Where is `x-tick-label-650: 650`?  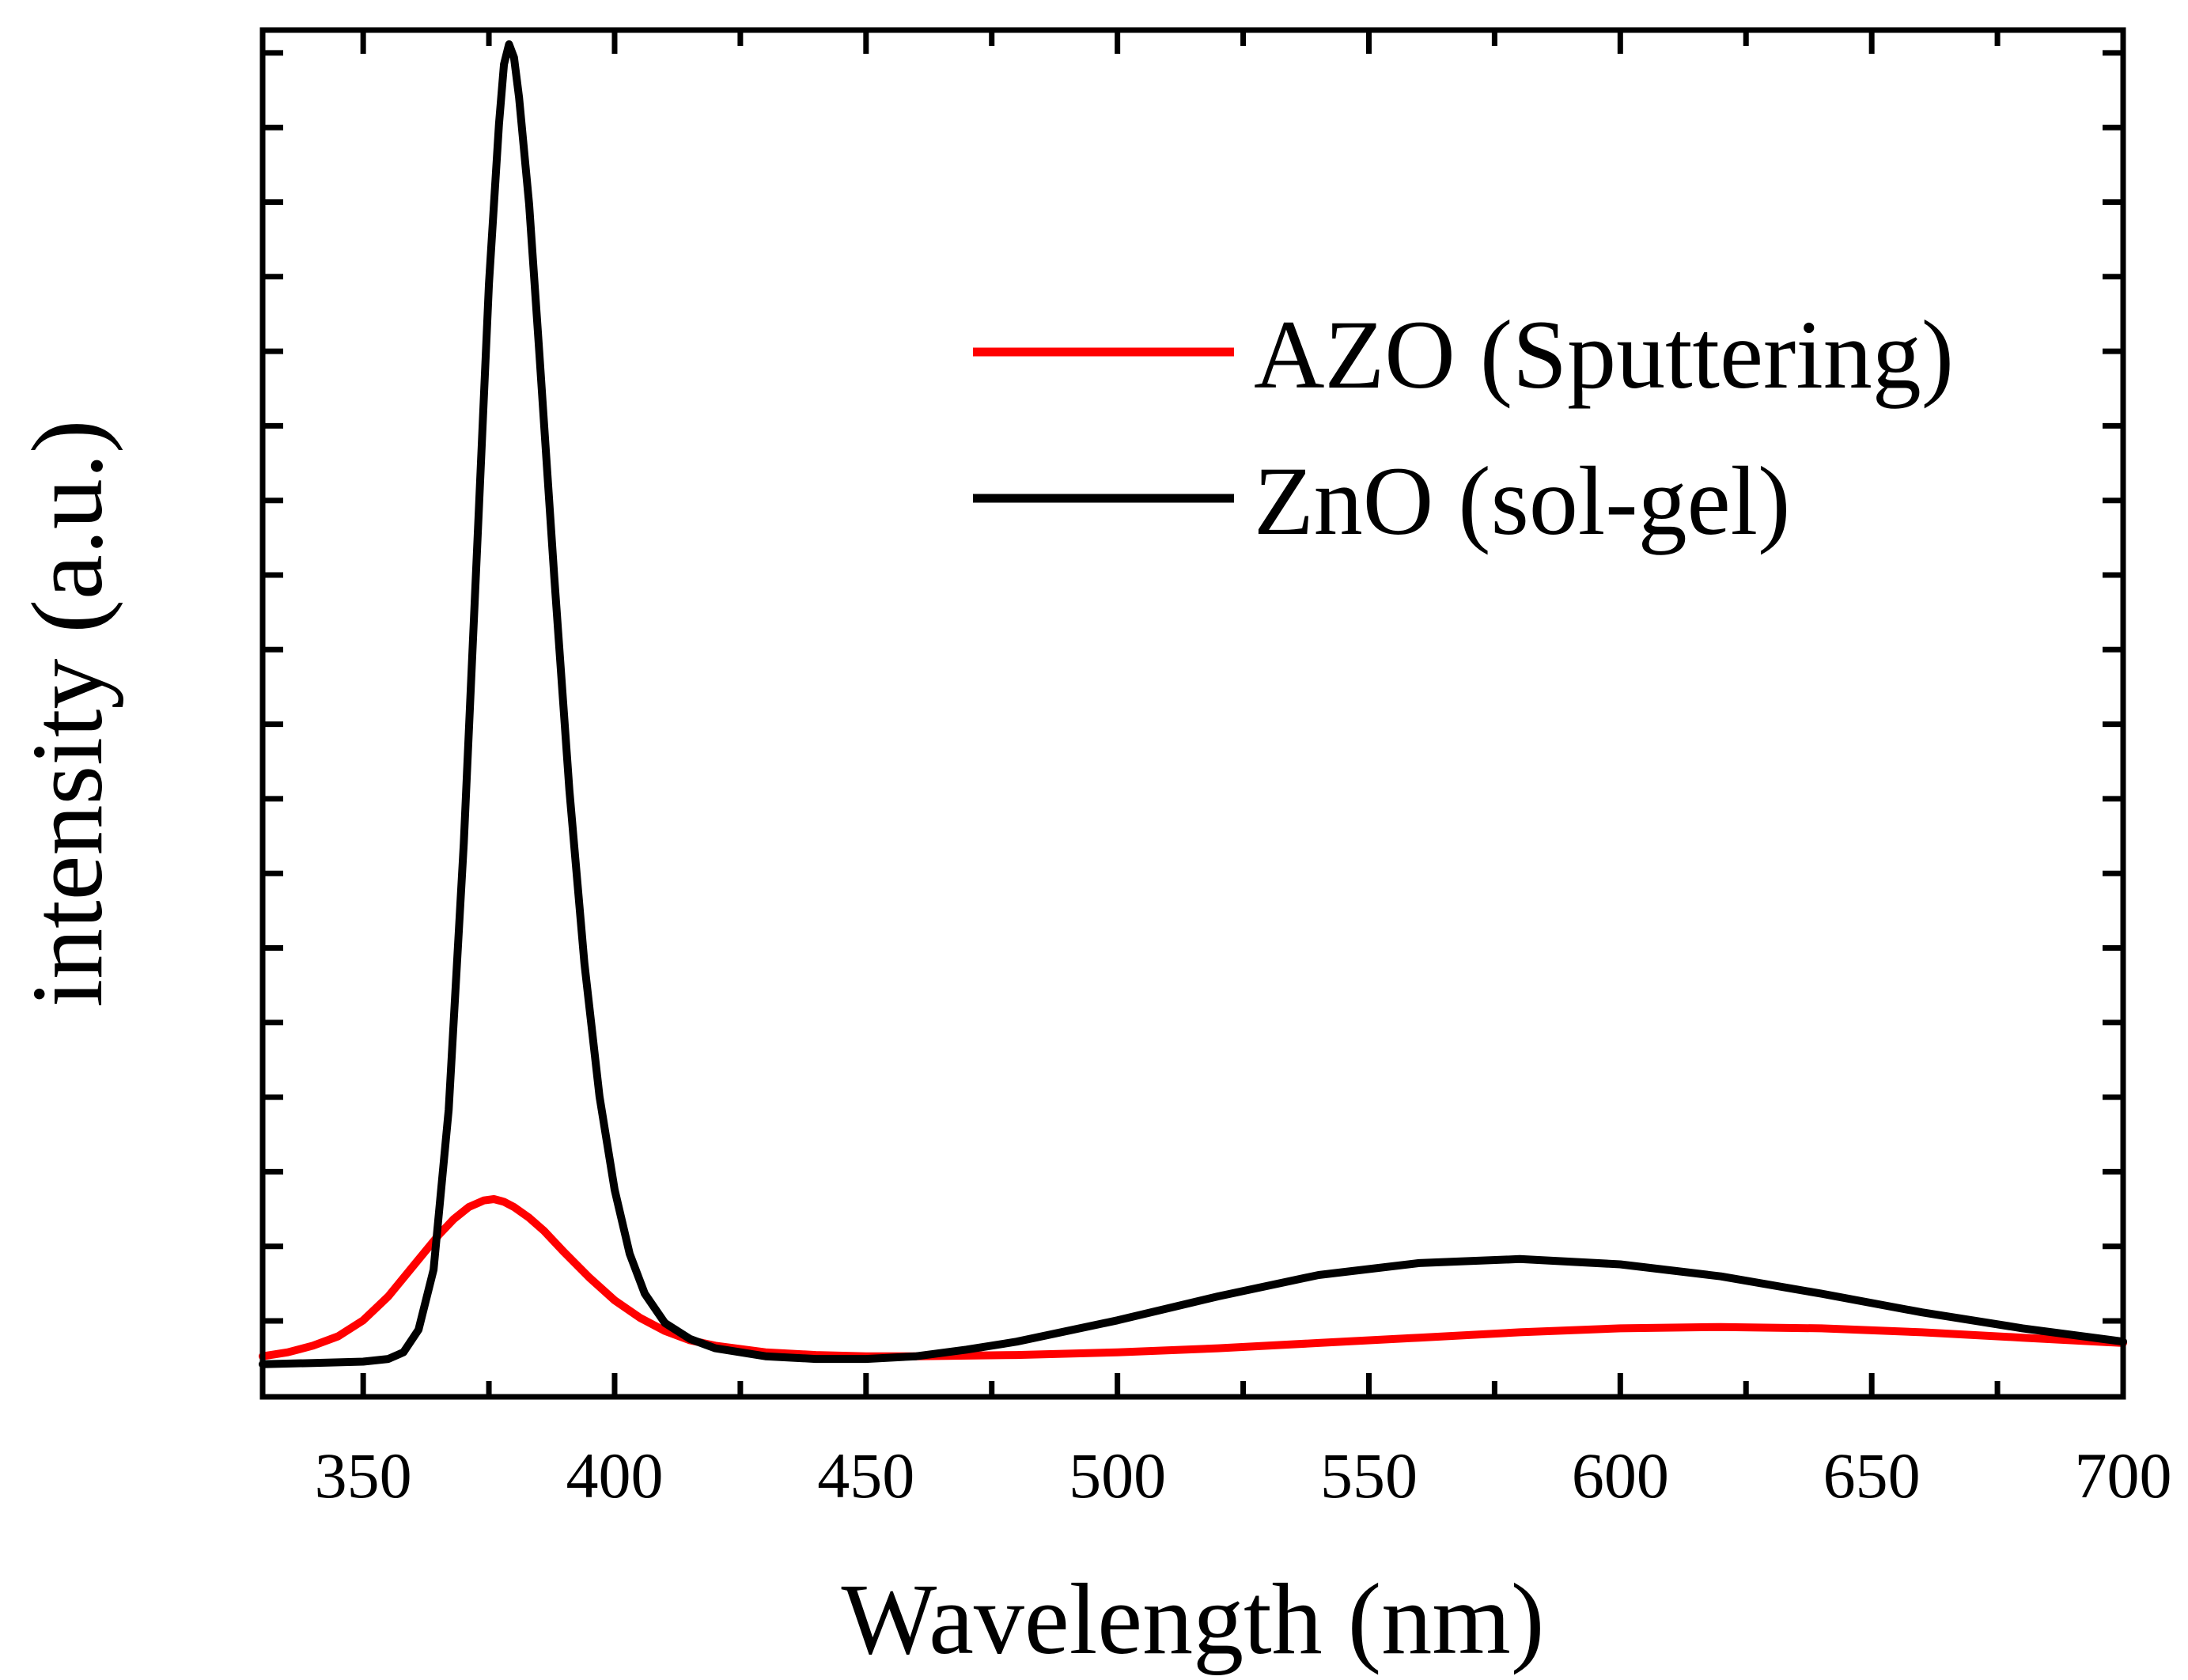
x-tick-label-650: 650 is located at coordinates (1872, 1476).